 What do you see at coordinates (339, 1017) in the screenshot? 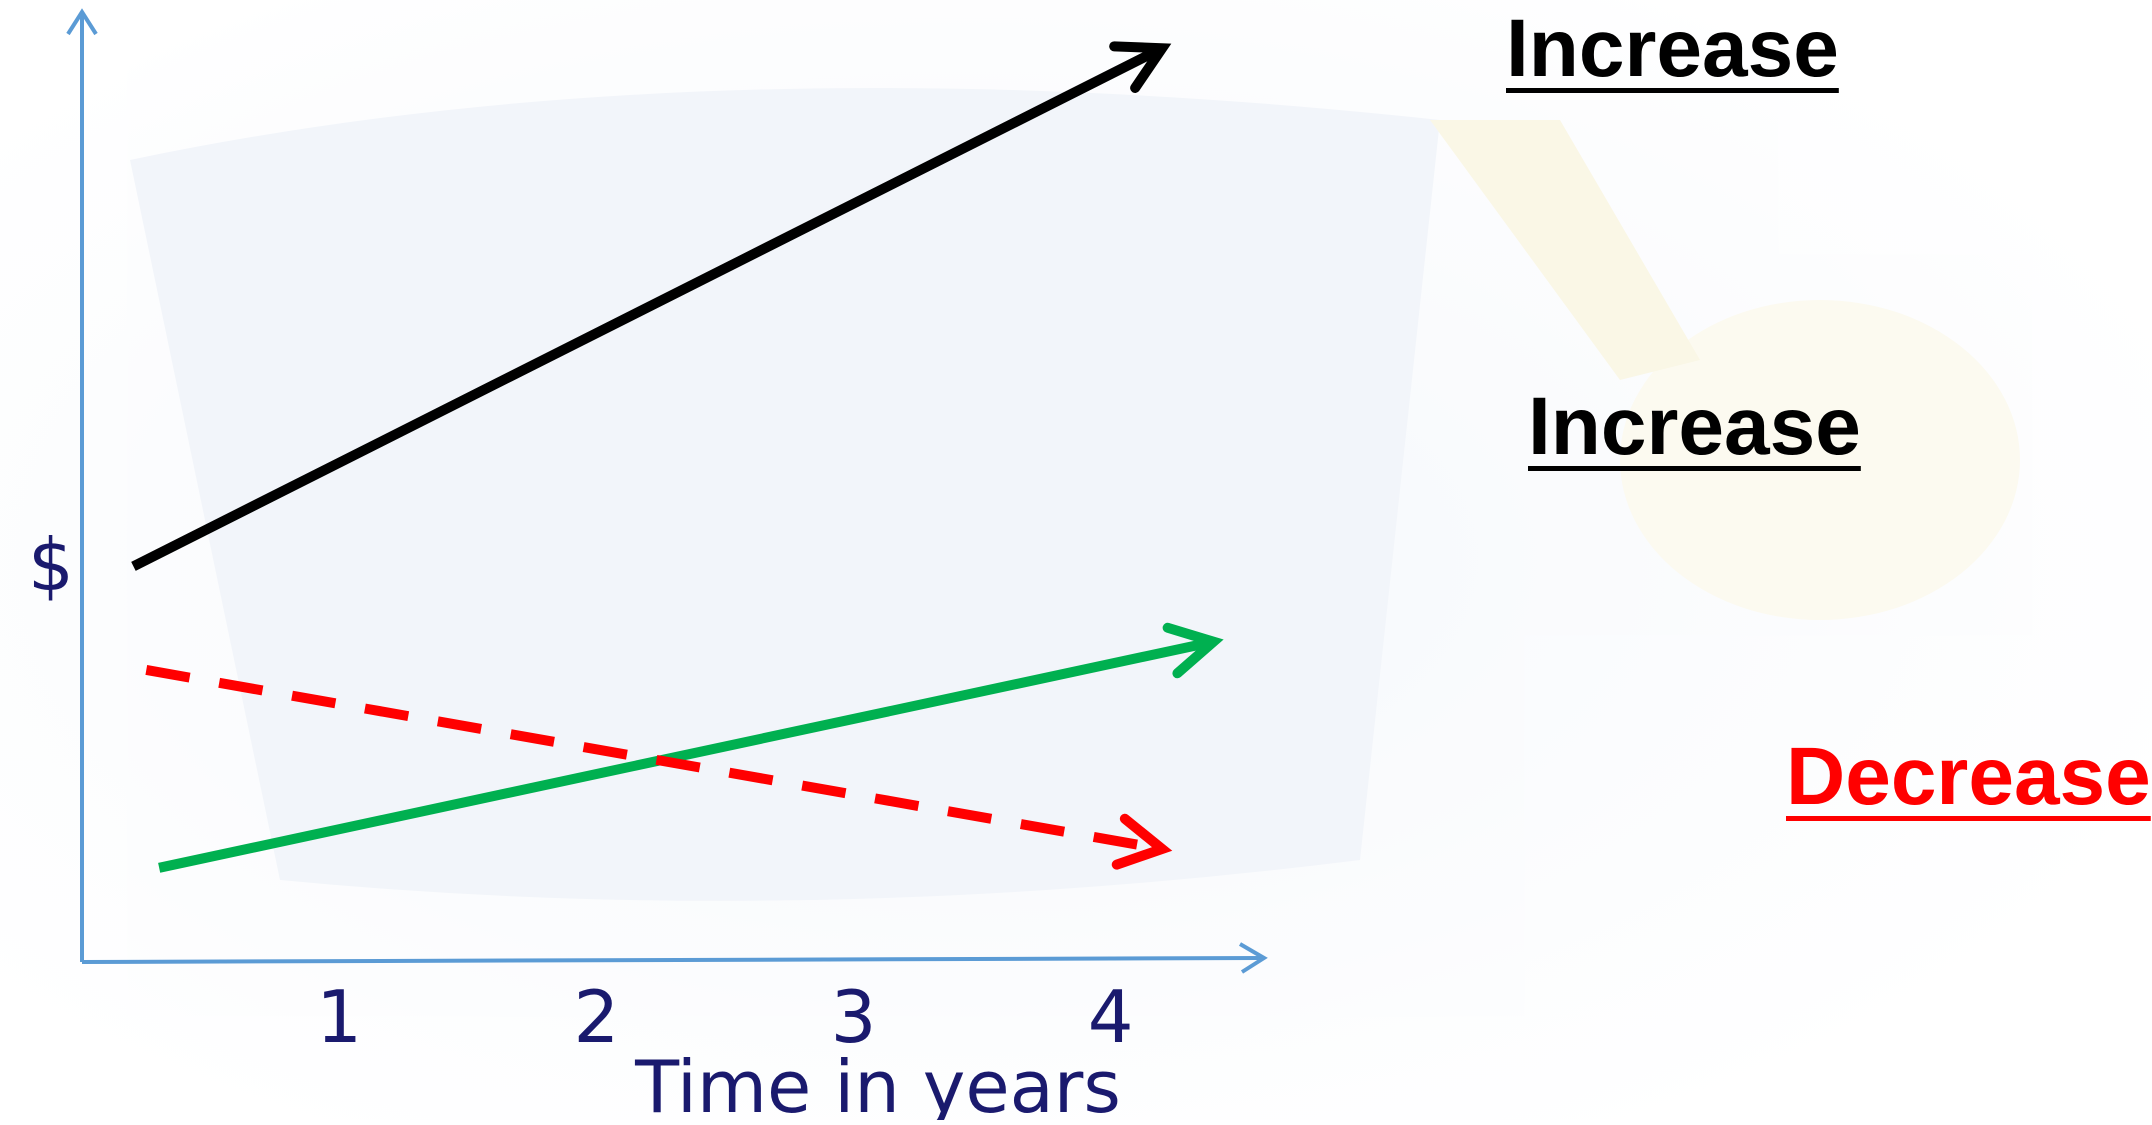
I see `x-tick-label-1: 1` at bounding box center [339, 1017].